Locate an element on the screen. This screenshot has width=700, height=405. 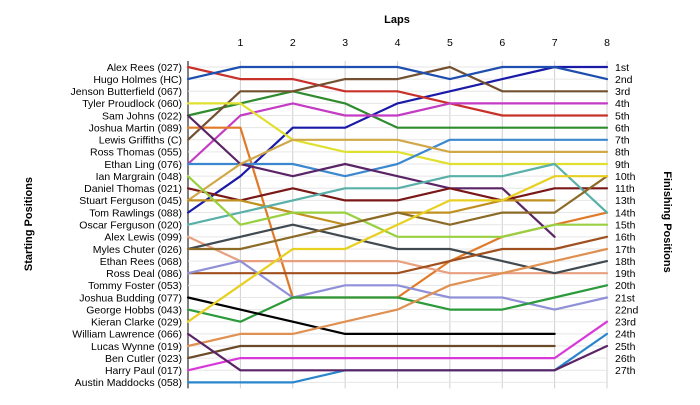
starting-position-label: Austin Maddocks (058) is located at coordinates (128, 383).